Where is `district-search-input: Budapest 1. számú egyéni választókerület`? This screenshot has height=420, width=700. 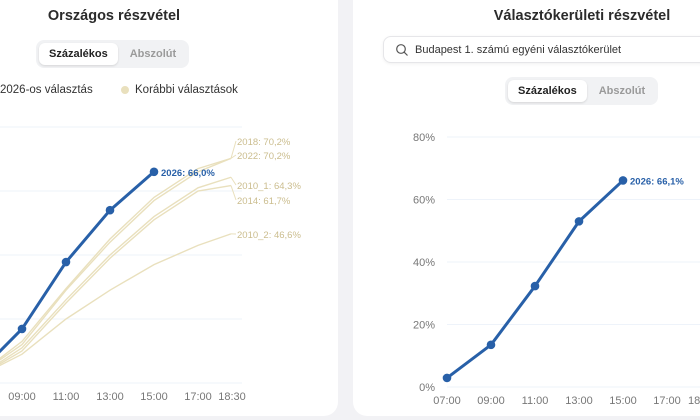 district-search-input: Budapest 1. számú egyéni választókerület is located at coordinates (541, 49).